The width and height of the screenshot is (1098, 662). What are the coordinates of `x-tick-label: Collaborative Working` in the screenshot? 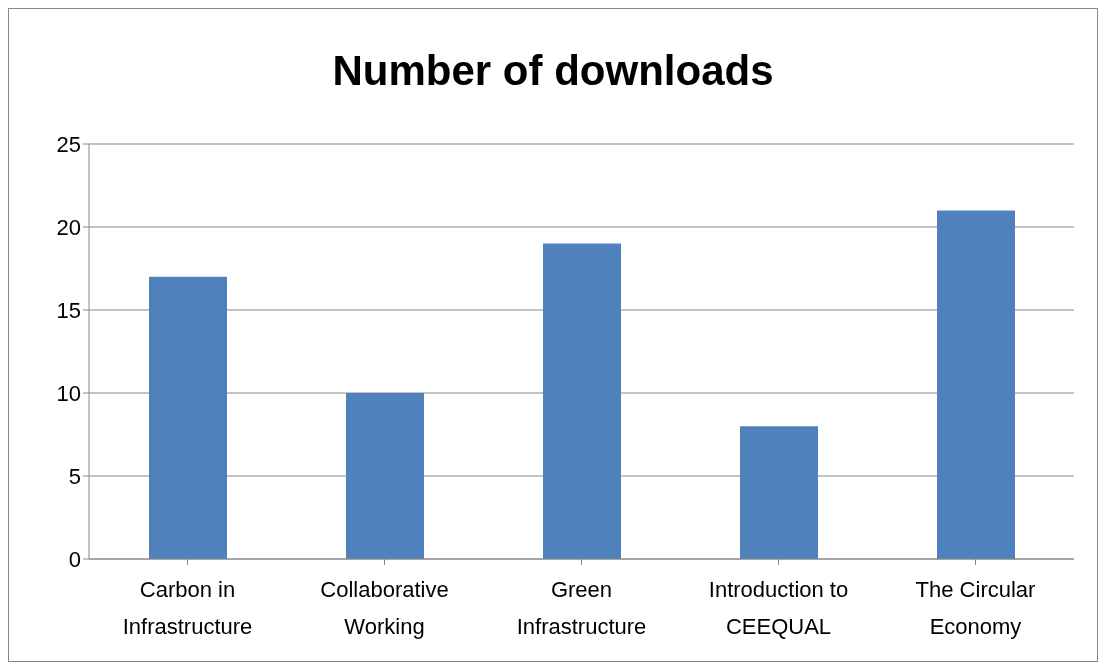 It's located at (384, 608).